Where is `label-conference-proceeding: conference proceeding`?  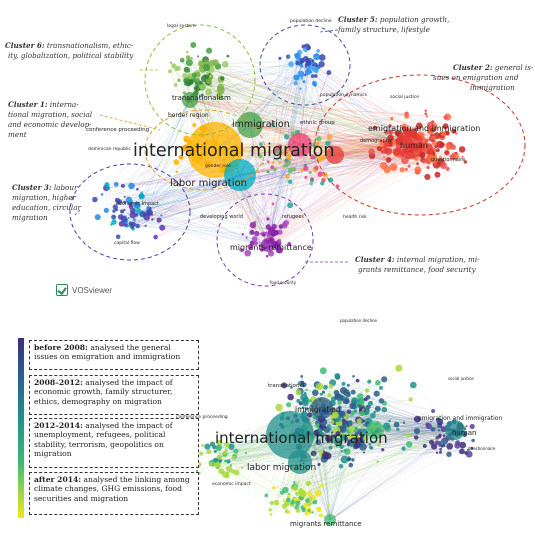
label-conference-proceeding: conference proceeding is located at coordinates (117, 130).